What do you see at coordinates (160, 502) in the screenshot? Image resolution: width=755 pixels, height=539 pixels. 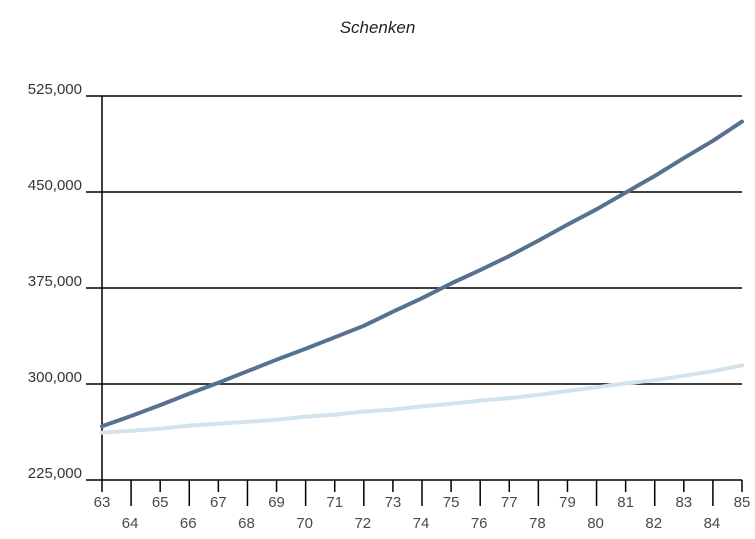 I see `x-tick-label: 65` at bounding box center [160, 502].